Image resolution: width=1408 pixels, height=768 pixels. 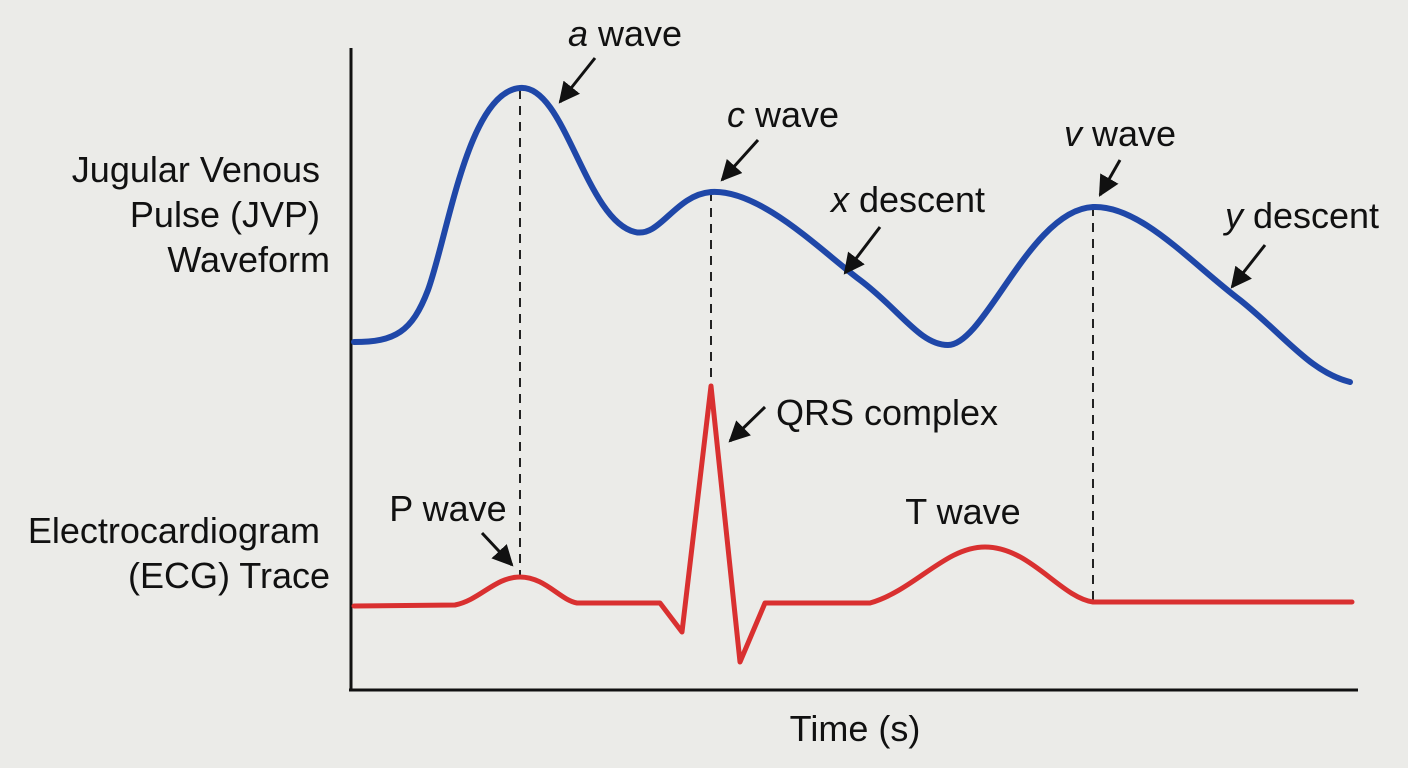 I want to click on jvp-row-label-line-3: Waveform, so click(x=248, y=259).